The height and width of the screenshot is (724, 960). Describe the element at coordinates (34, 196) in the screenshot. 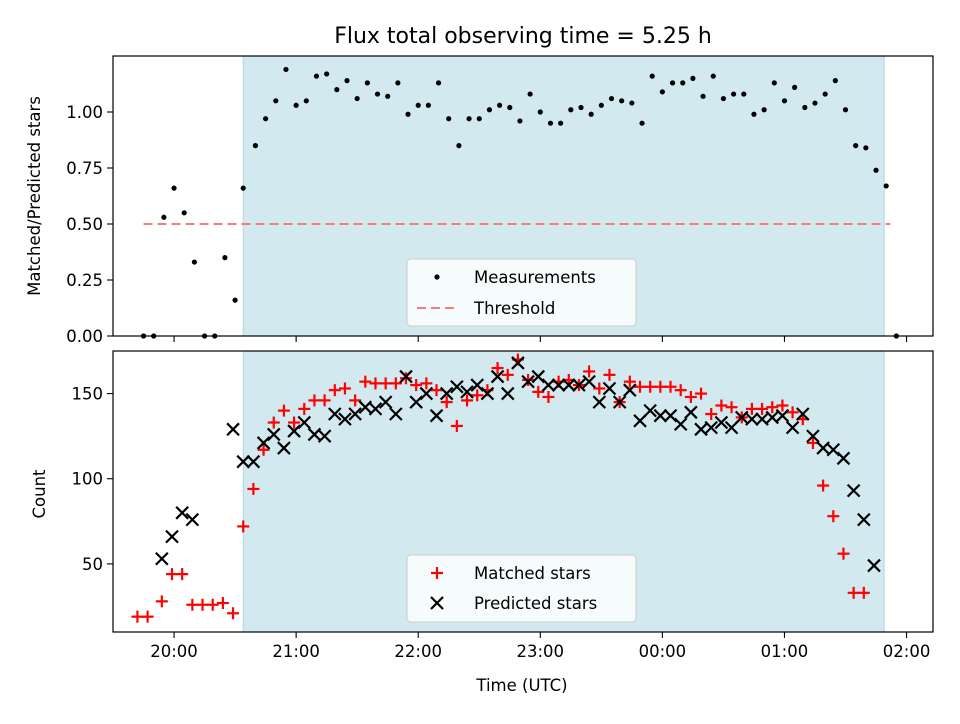

I see `top-y-axis-label: Matched/Predicted stars` at that location.